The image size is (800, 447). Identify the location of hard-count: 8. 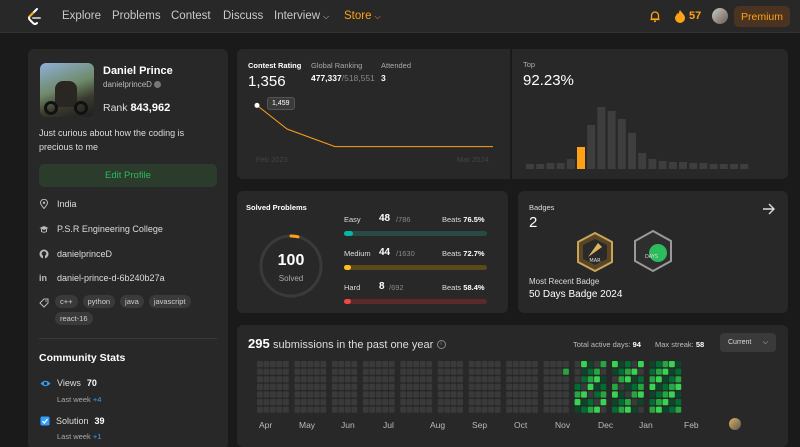
(382, 286).